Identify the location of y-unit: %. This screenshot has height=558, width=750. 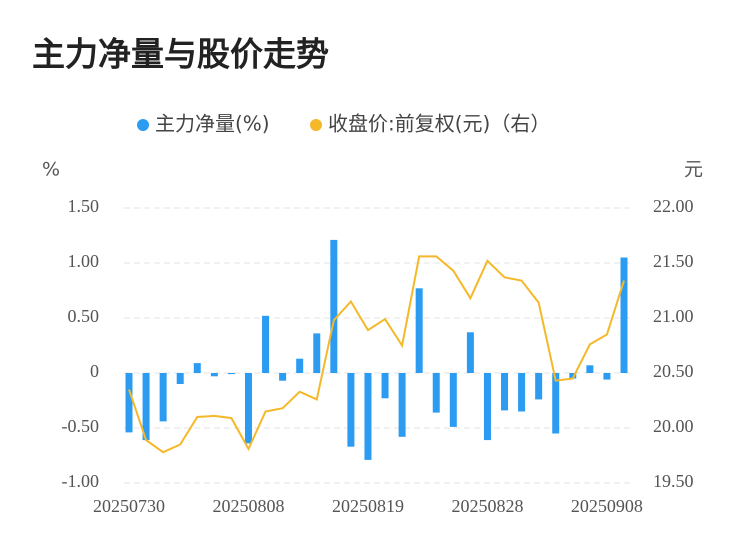
(51, 170).